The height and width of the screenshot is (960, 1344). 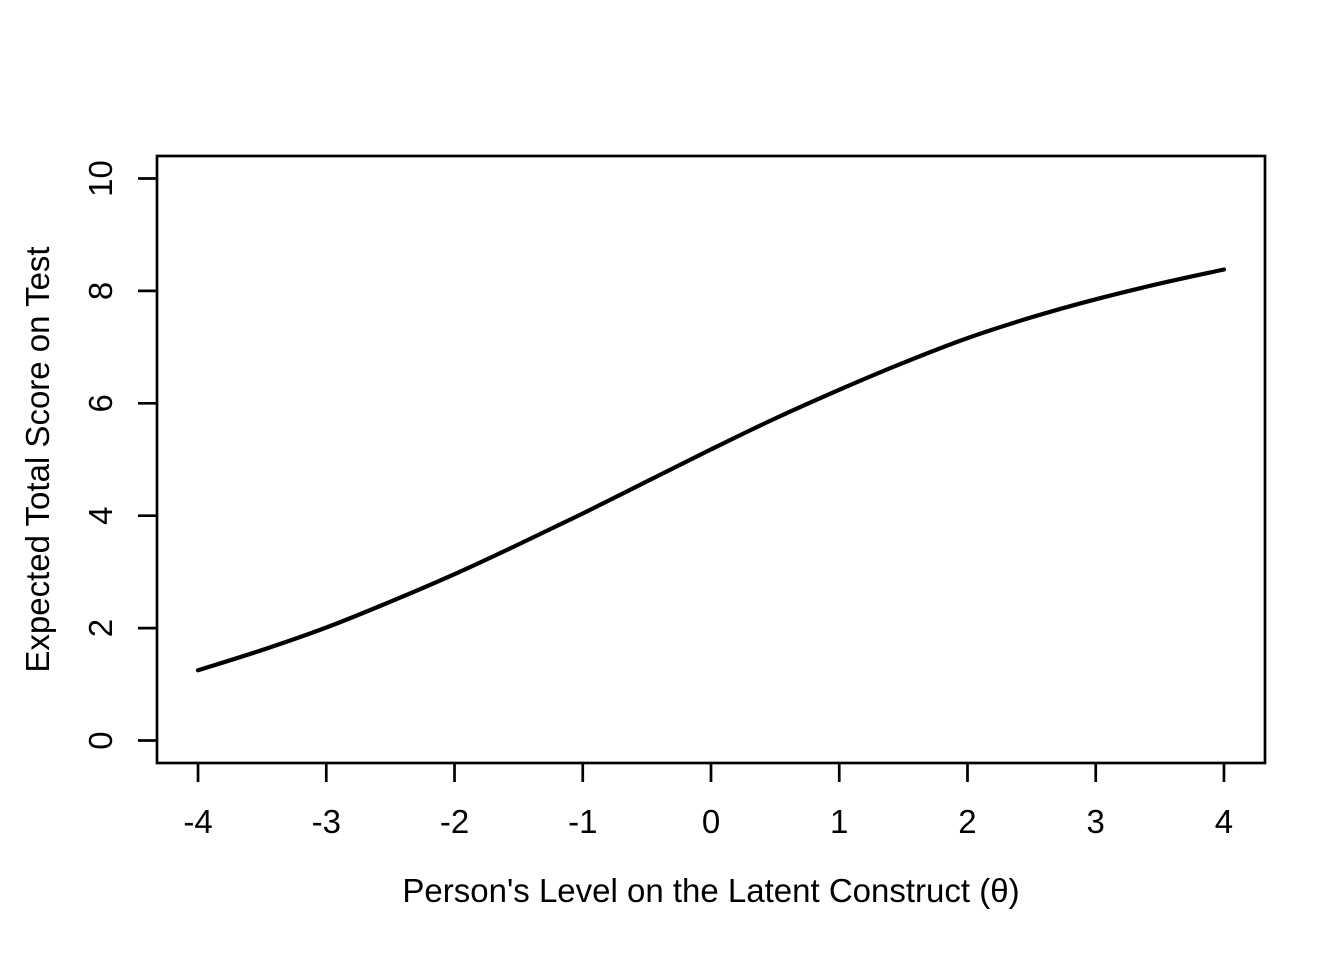 What do you see at coordinates (708, 801) in the screenshot?
I see `x-axis-ticks: -4 -3 -2 -1 0 1 2 3 4` at bounding box center [708, 801].